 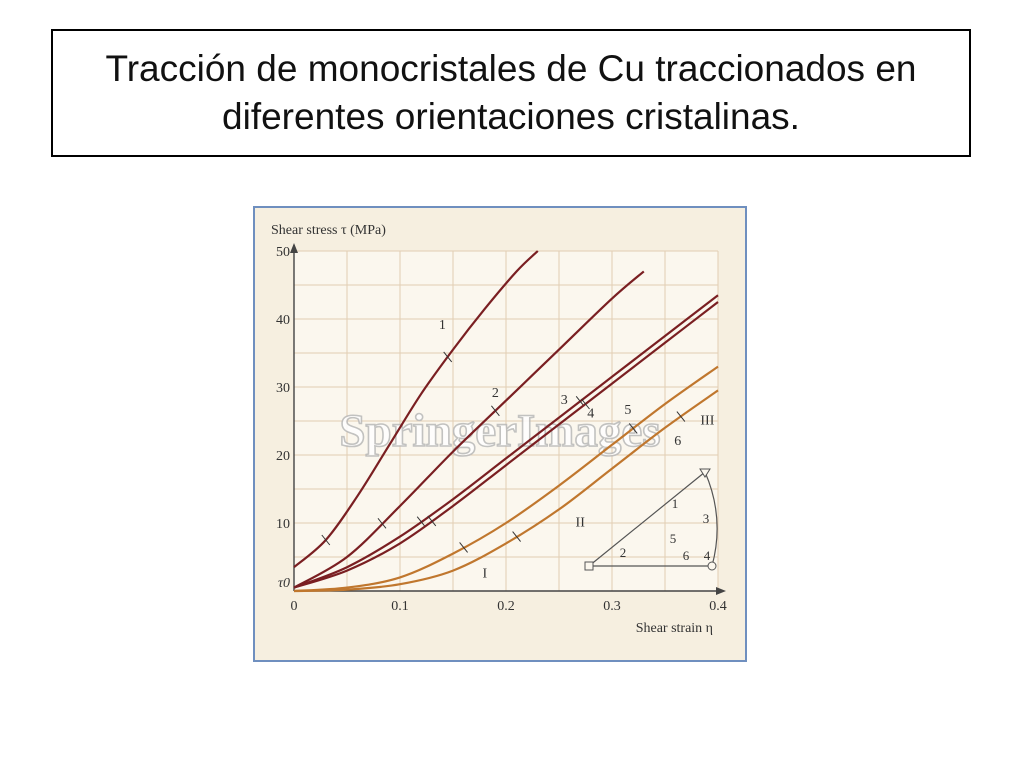 I want to click on inset-orientation-label: 4, so click(x=707, y=555).